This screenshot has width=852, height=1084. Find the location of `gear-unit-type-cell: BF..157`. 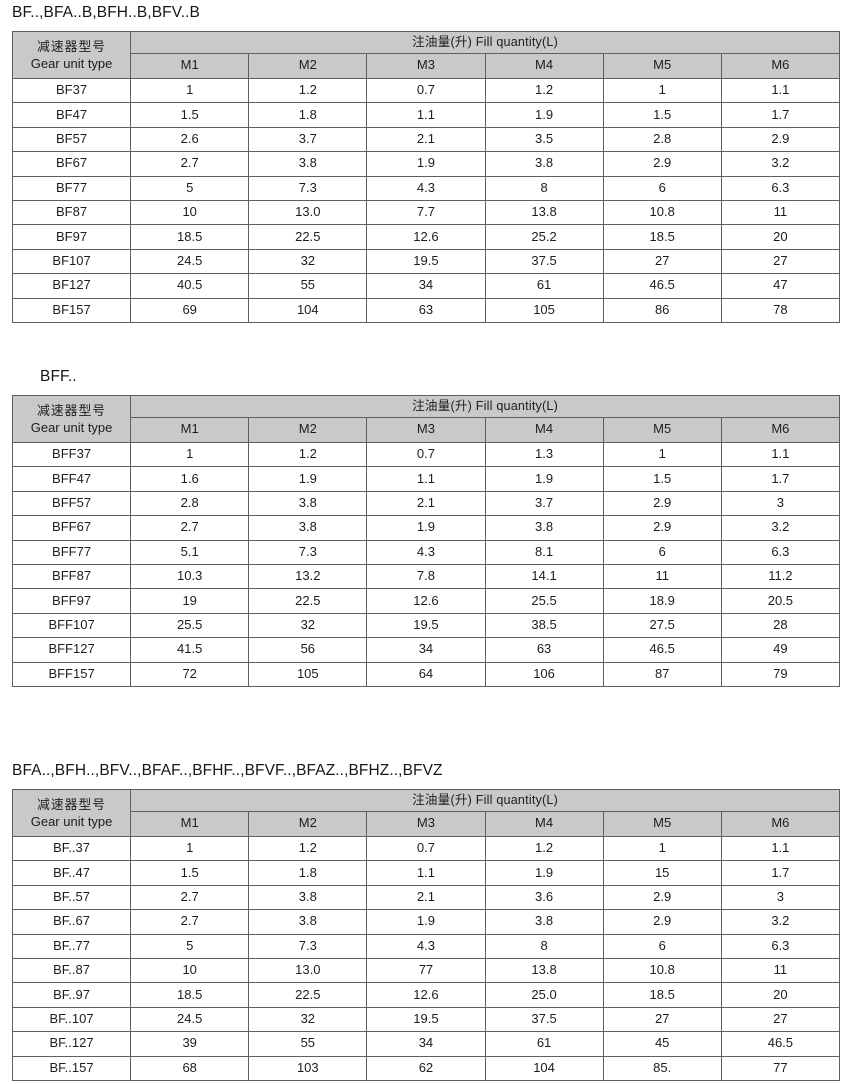

gear-unit-type-cell: BF..157 is located at coordinates (71, 1068).